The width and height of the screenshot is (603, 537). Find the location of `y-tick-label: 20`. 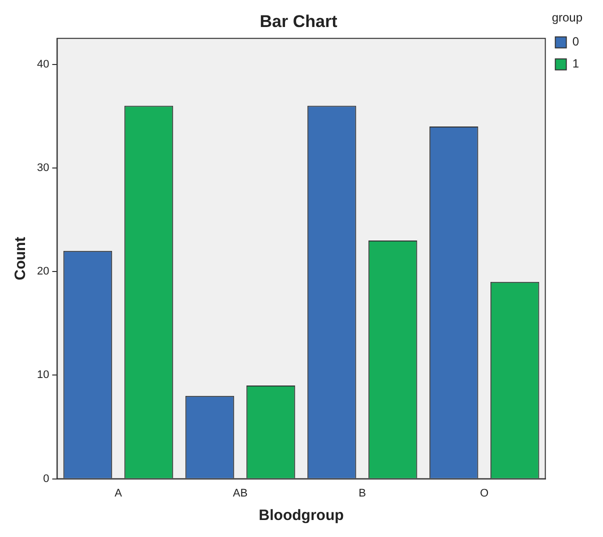

y-tick-label: 20 is located at coordinates (43, 272).